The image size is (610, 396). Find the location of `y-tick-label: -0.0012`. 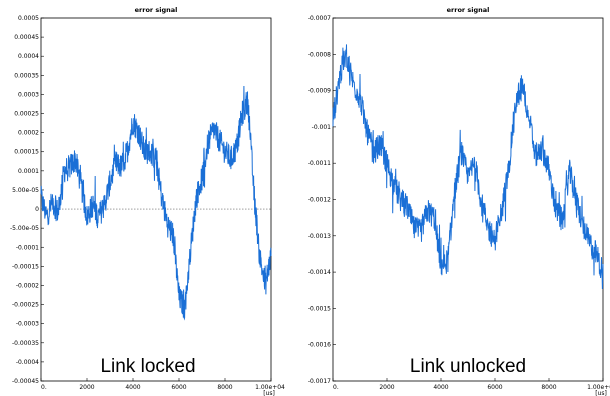

y-tick-label: -0.0012 is located at coordinates (319, 200).